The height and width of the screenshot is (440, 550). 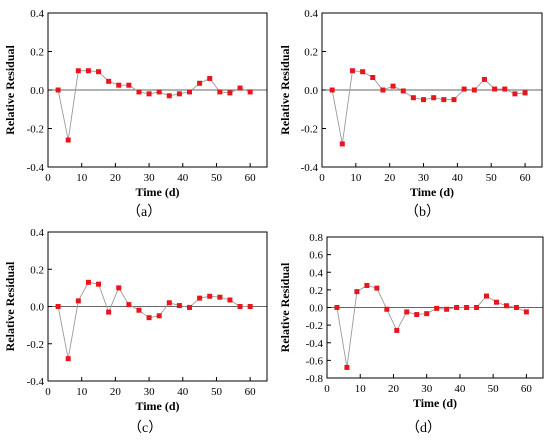 I want to click on chart-c-y-tick-label: -0.4, so click(x=36, y=382).